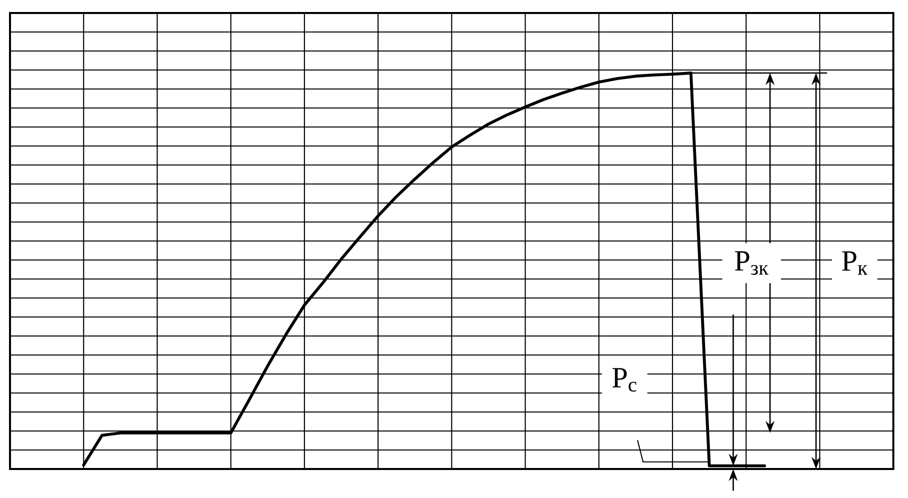  Describe the element at coordinates (624, 380) in the screenshot. I see `annotation: P$_{с}$` at that location.